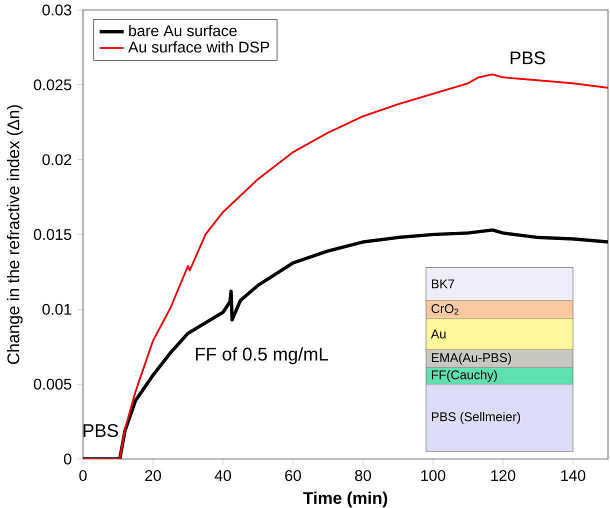 This screenshot has width=610, height=508. Describe the element at coordinates (153, 476) in the screenshot. I see `x-tick-label: 20` at that location.